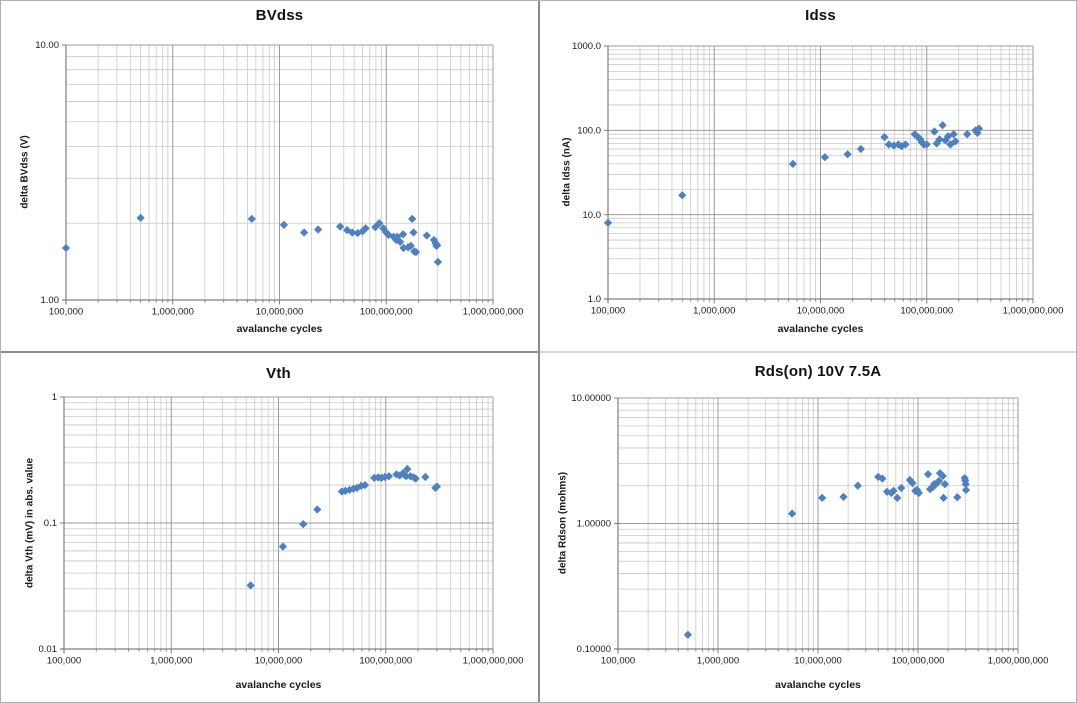 This screenshot has height=703, width=1077. What do you see at coordinates (50, 523) in the screenshot?
I see `y-tick-label: 0.1` at bounding box center [50, 523].